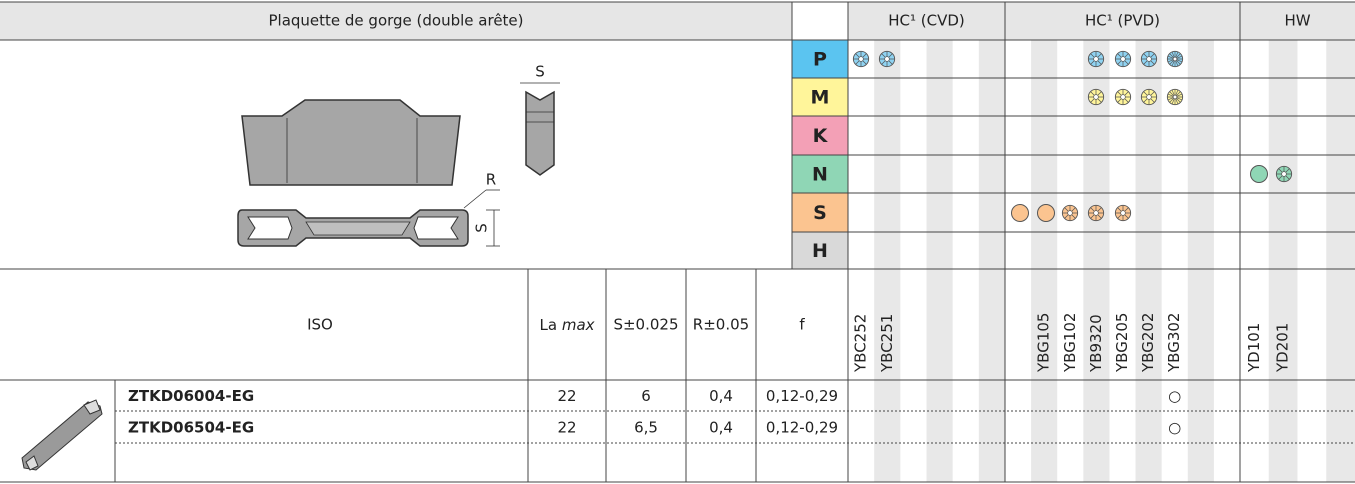 This screenshot has height=484, width=1355. Describe the element at coordinates (1072, 136) in the screenshot. I see `grade-icons` at that location.